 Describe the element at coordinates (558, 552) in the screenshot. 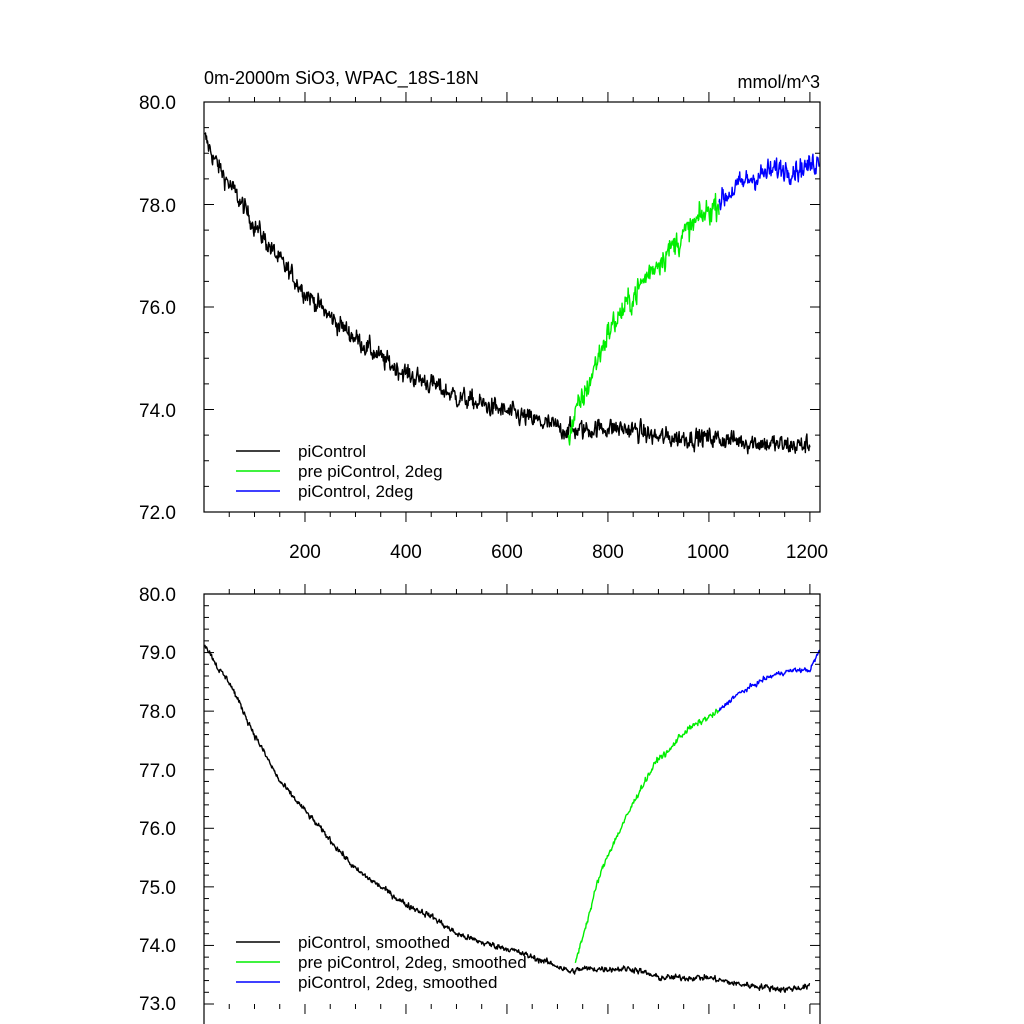

I see `x-tick-labels: 200 400 600 800 1000 1200` at that location.